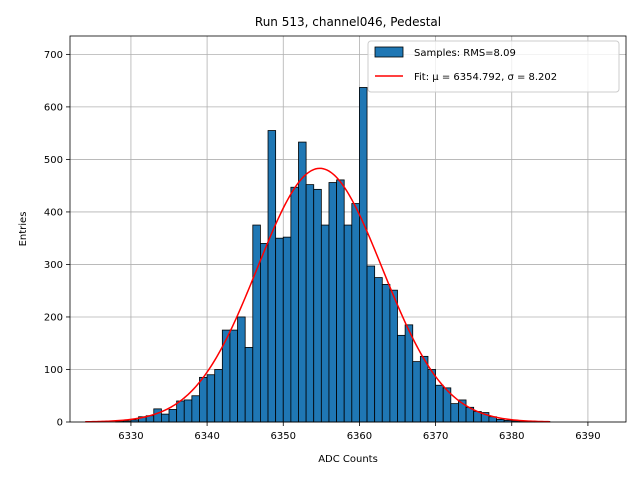  I want to click on x-tick-label: 6340, so click(206, 436).